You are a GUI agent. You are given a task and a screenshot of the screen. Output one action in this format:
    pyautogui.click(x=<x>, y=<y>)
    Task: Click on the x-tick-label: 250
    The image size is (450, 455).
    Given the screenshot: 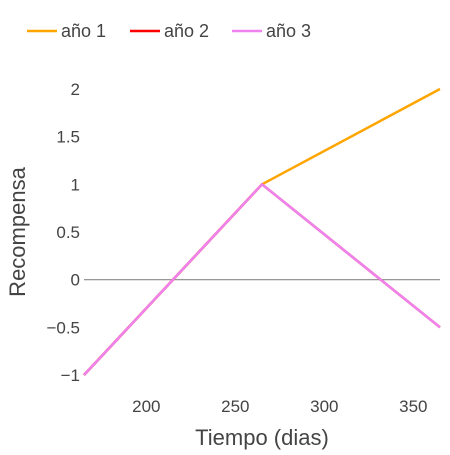 What is the action you would take?
    pyautogui.click(x=235, y=406)
    